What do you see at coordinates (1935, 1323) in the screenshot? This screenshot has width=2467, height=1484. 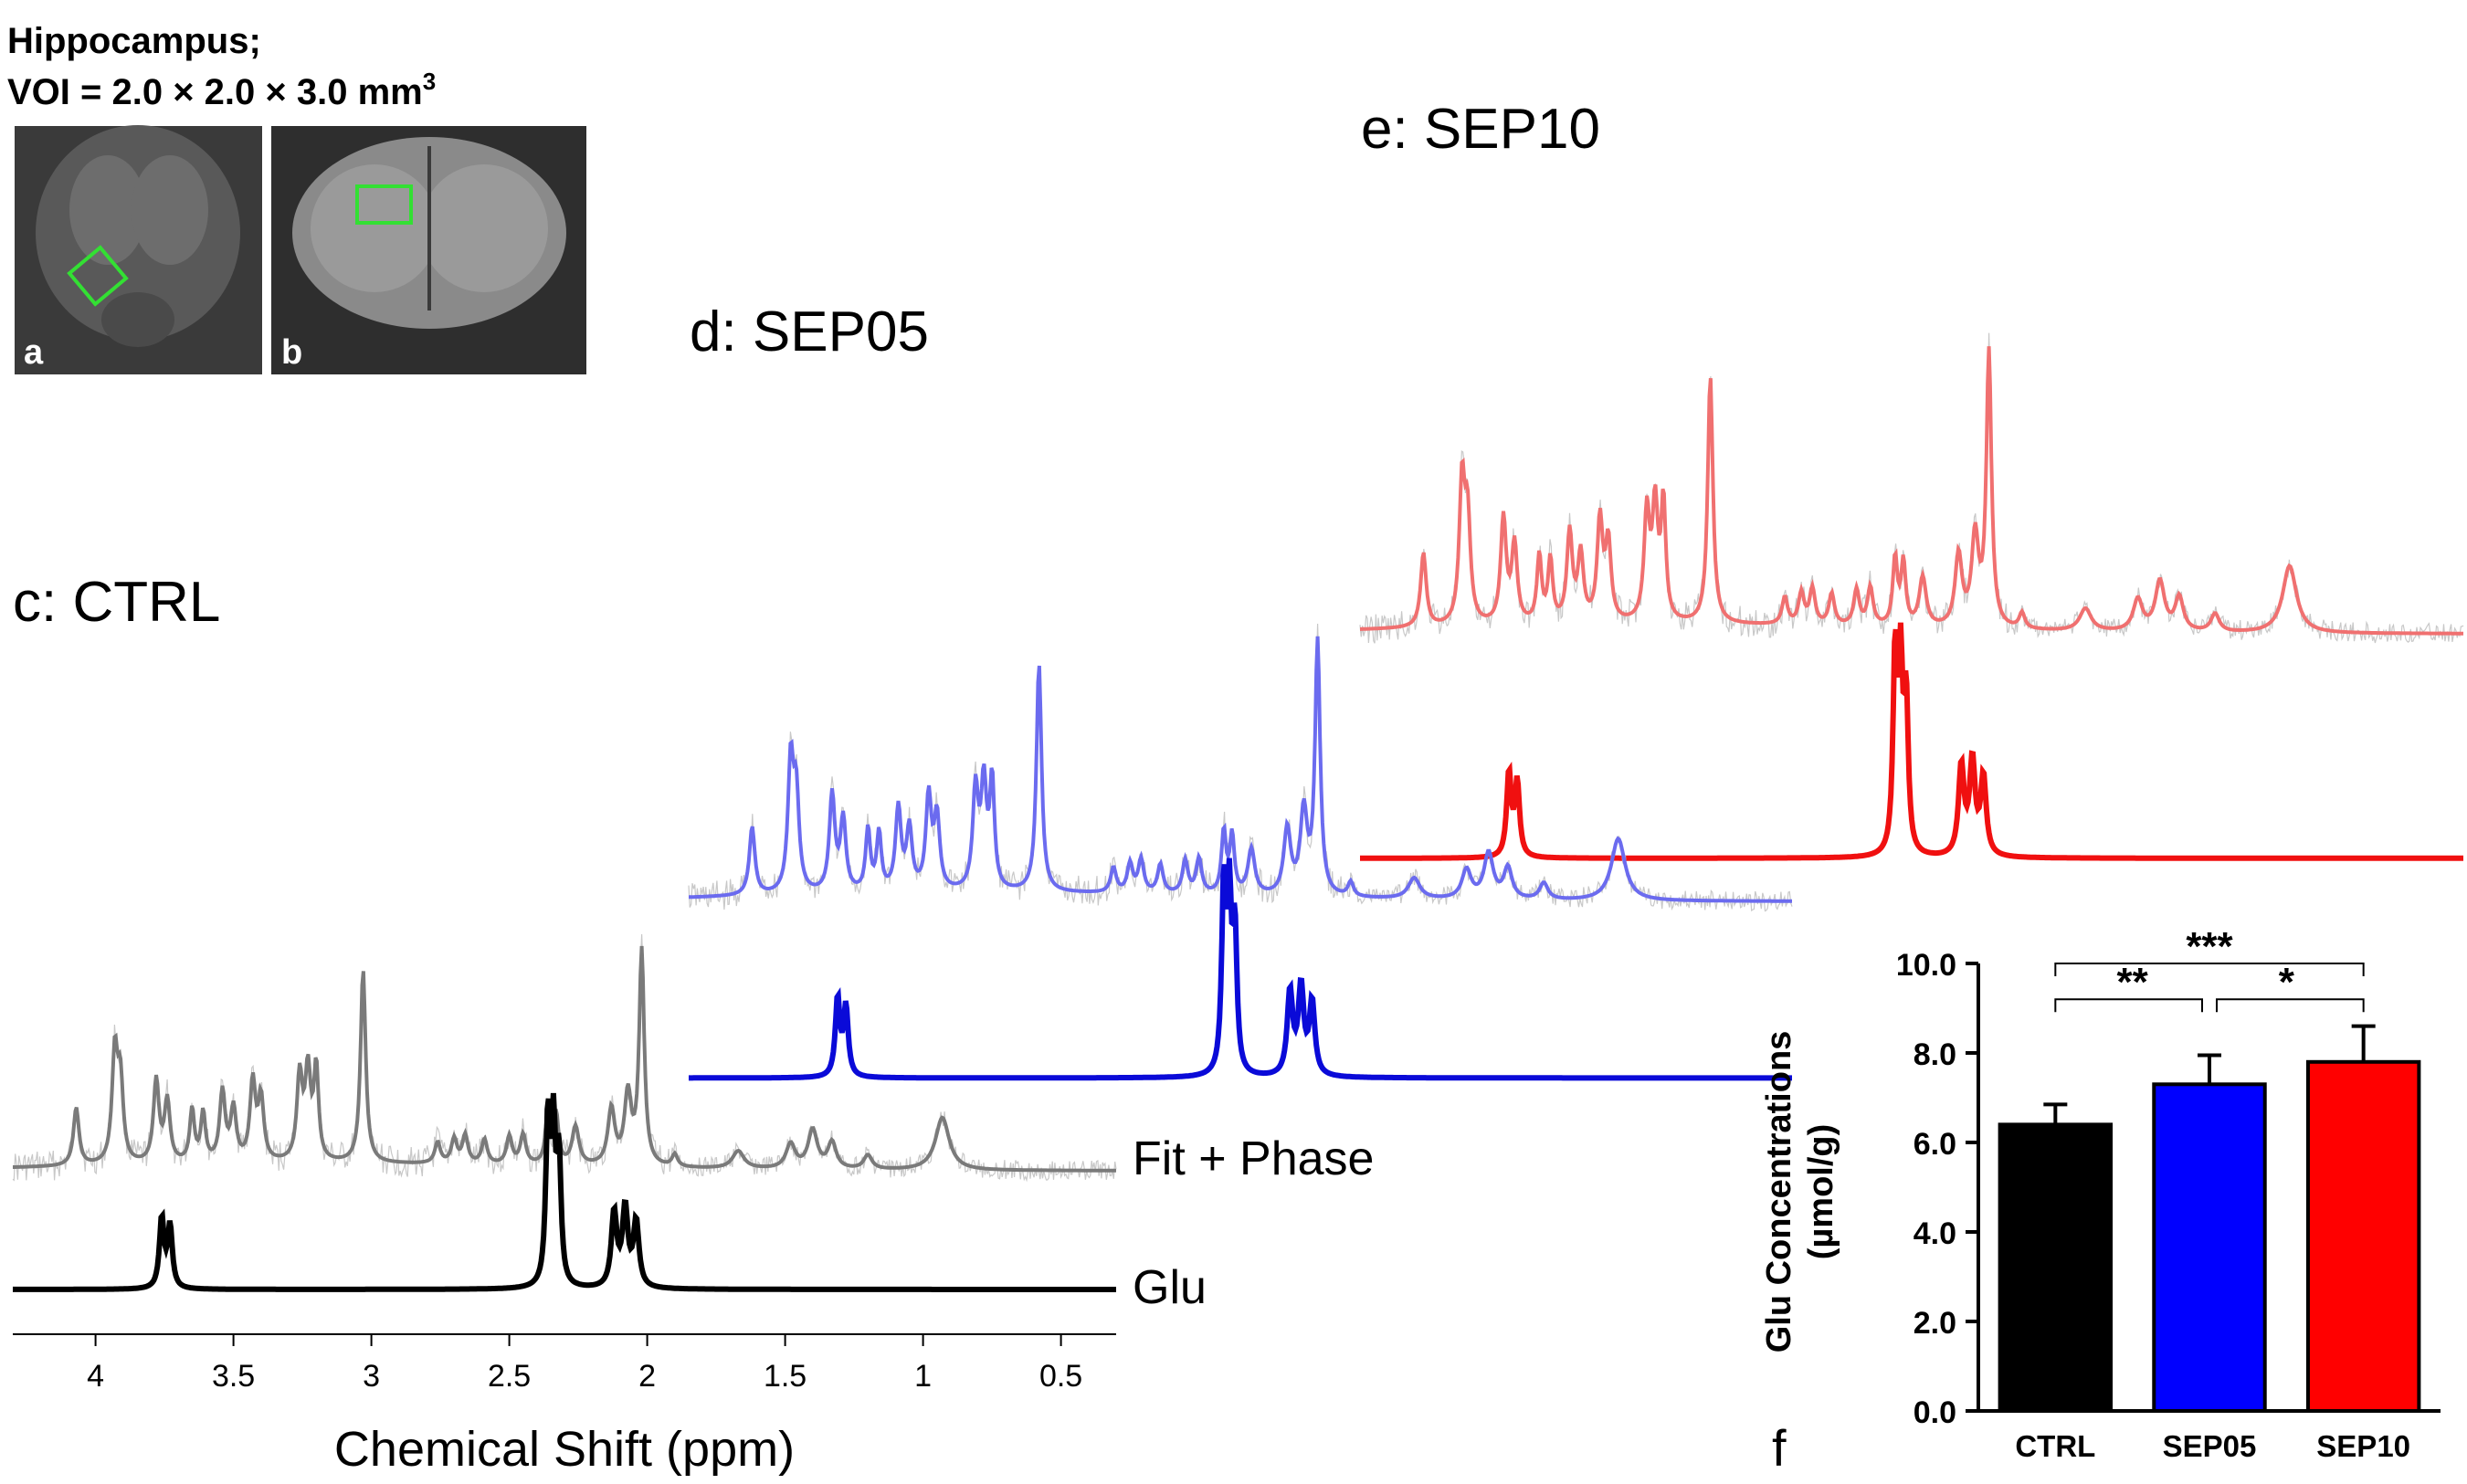 I see `bar-chart-y-tick-label: 2.0` at bounding box center [1935, 1323].